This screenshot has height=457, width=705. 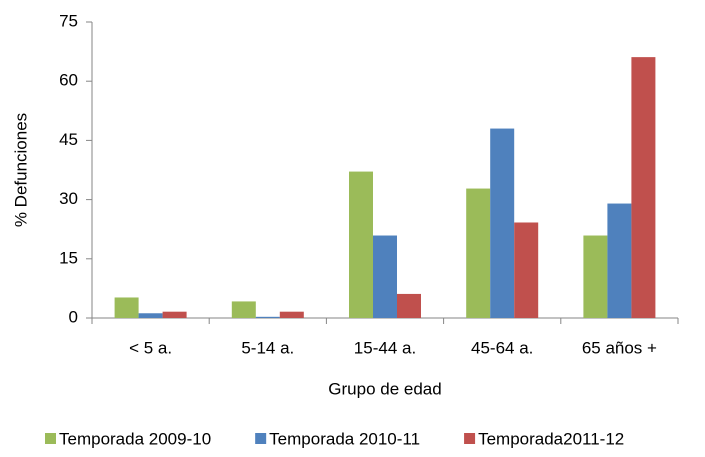 I want to click on legend-label: Temporada 2010-11, so click(x=344, y=438).